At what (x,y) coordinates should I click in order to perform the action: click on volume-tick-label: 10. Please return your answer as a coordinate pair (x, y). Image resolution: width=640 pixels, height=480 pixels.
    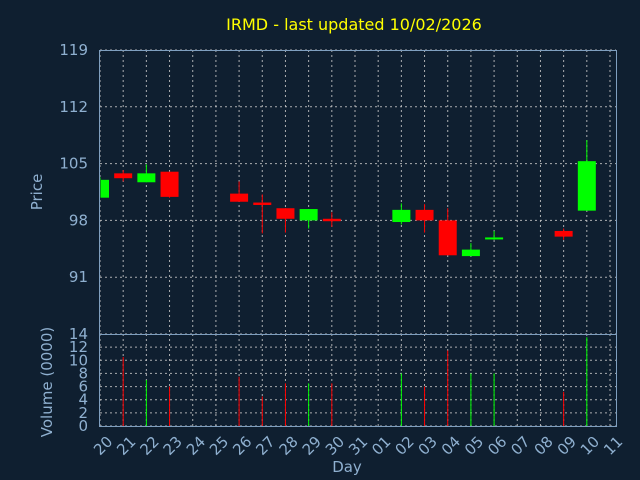
    Looking at the image, I should click on (78, 360).